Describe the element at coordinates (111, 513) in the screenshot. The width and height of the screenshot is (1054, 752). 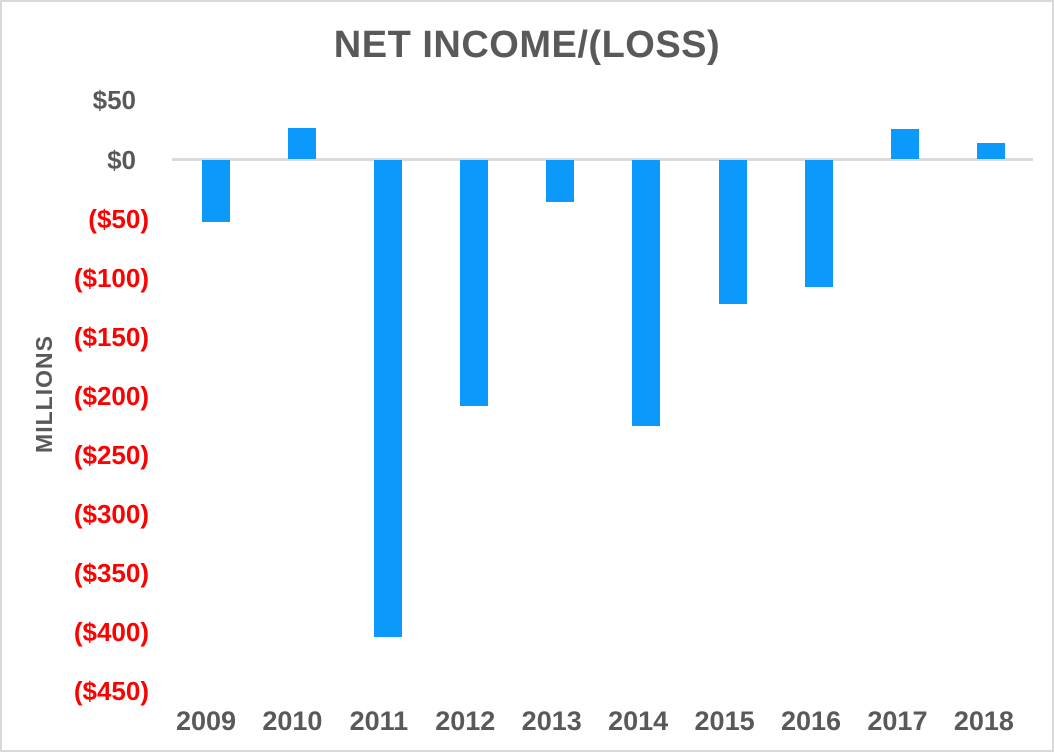
I see `y-tick-label--300: ($300)` at that location.